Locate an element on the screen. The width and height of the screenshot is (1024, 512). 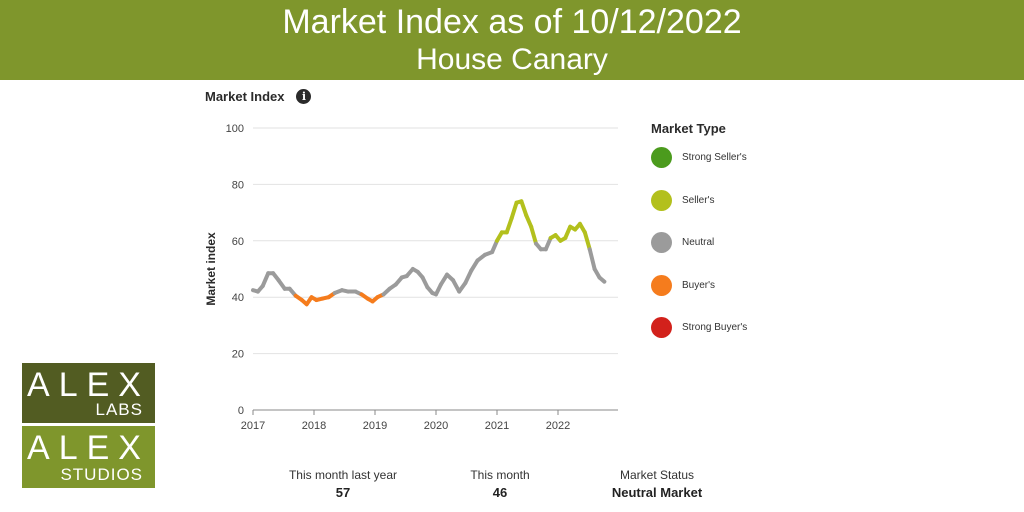
legend-item-strong-sellers: Strong Seller's is located at coordinates (699, 157).